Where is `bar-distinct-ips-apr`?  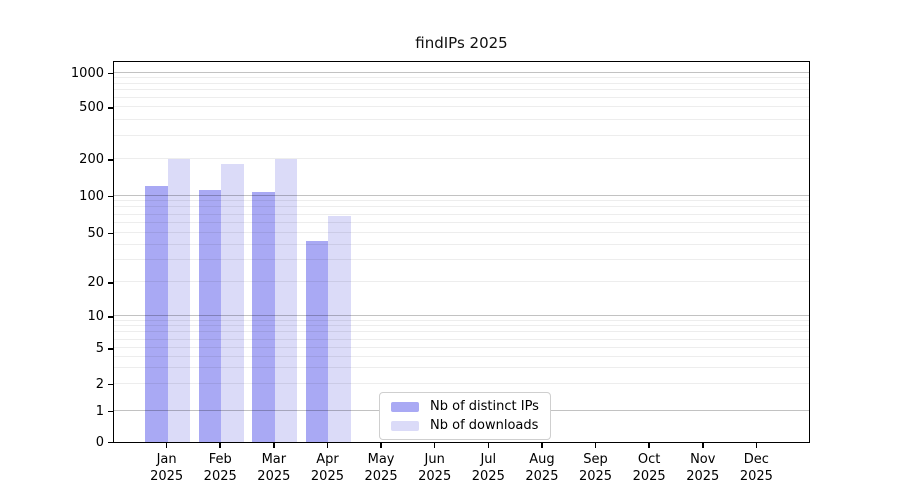 bar-distinct-ips-apr is located at coordinates (317, 341).